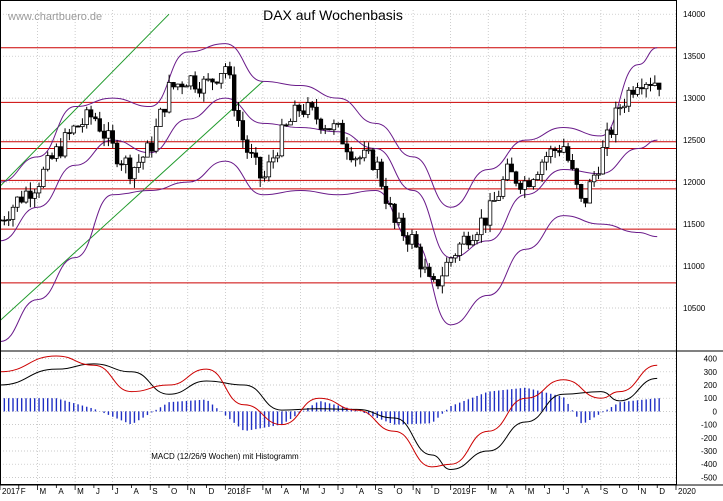 This screenshot has width=723, height=501. I want to click on x-tick-label: S, so click(154, 491).